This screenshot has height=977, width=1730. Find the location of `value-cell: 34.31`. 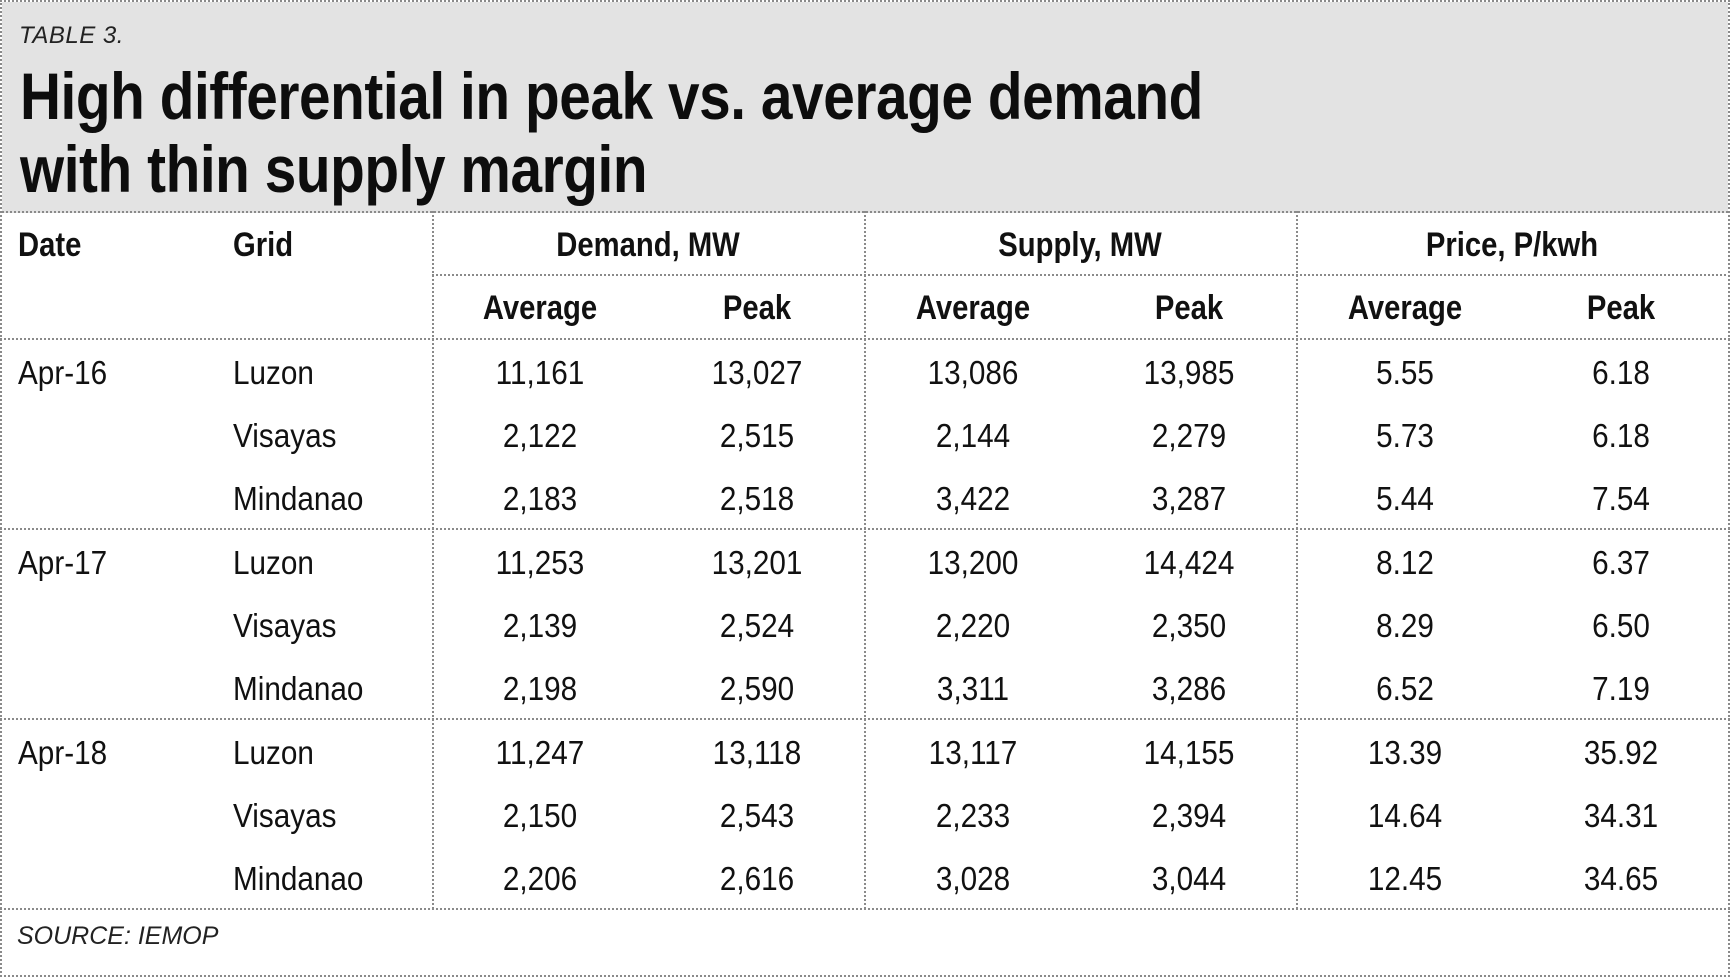

value-cell: 34.31 is located at coordinates (1621, 815).